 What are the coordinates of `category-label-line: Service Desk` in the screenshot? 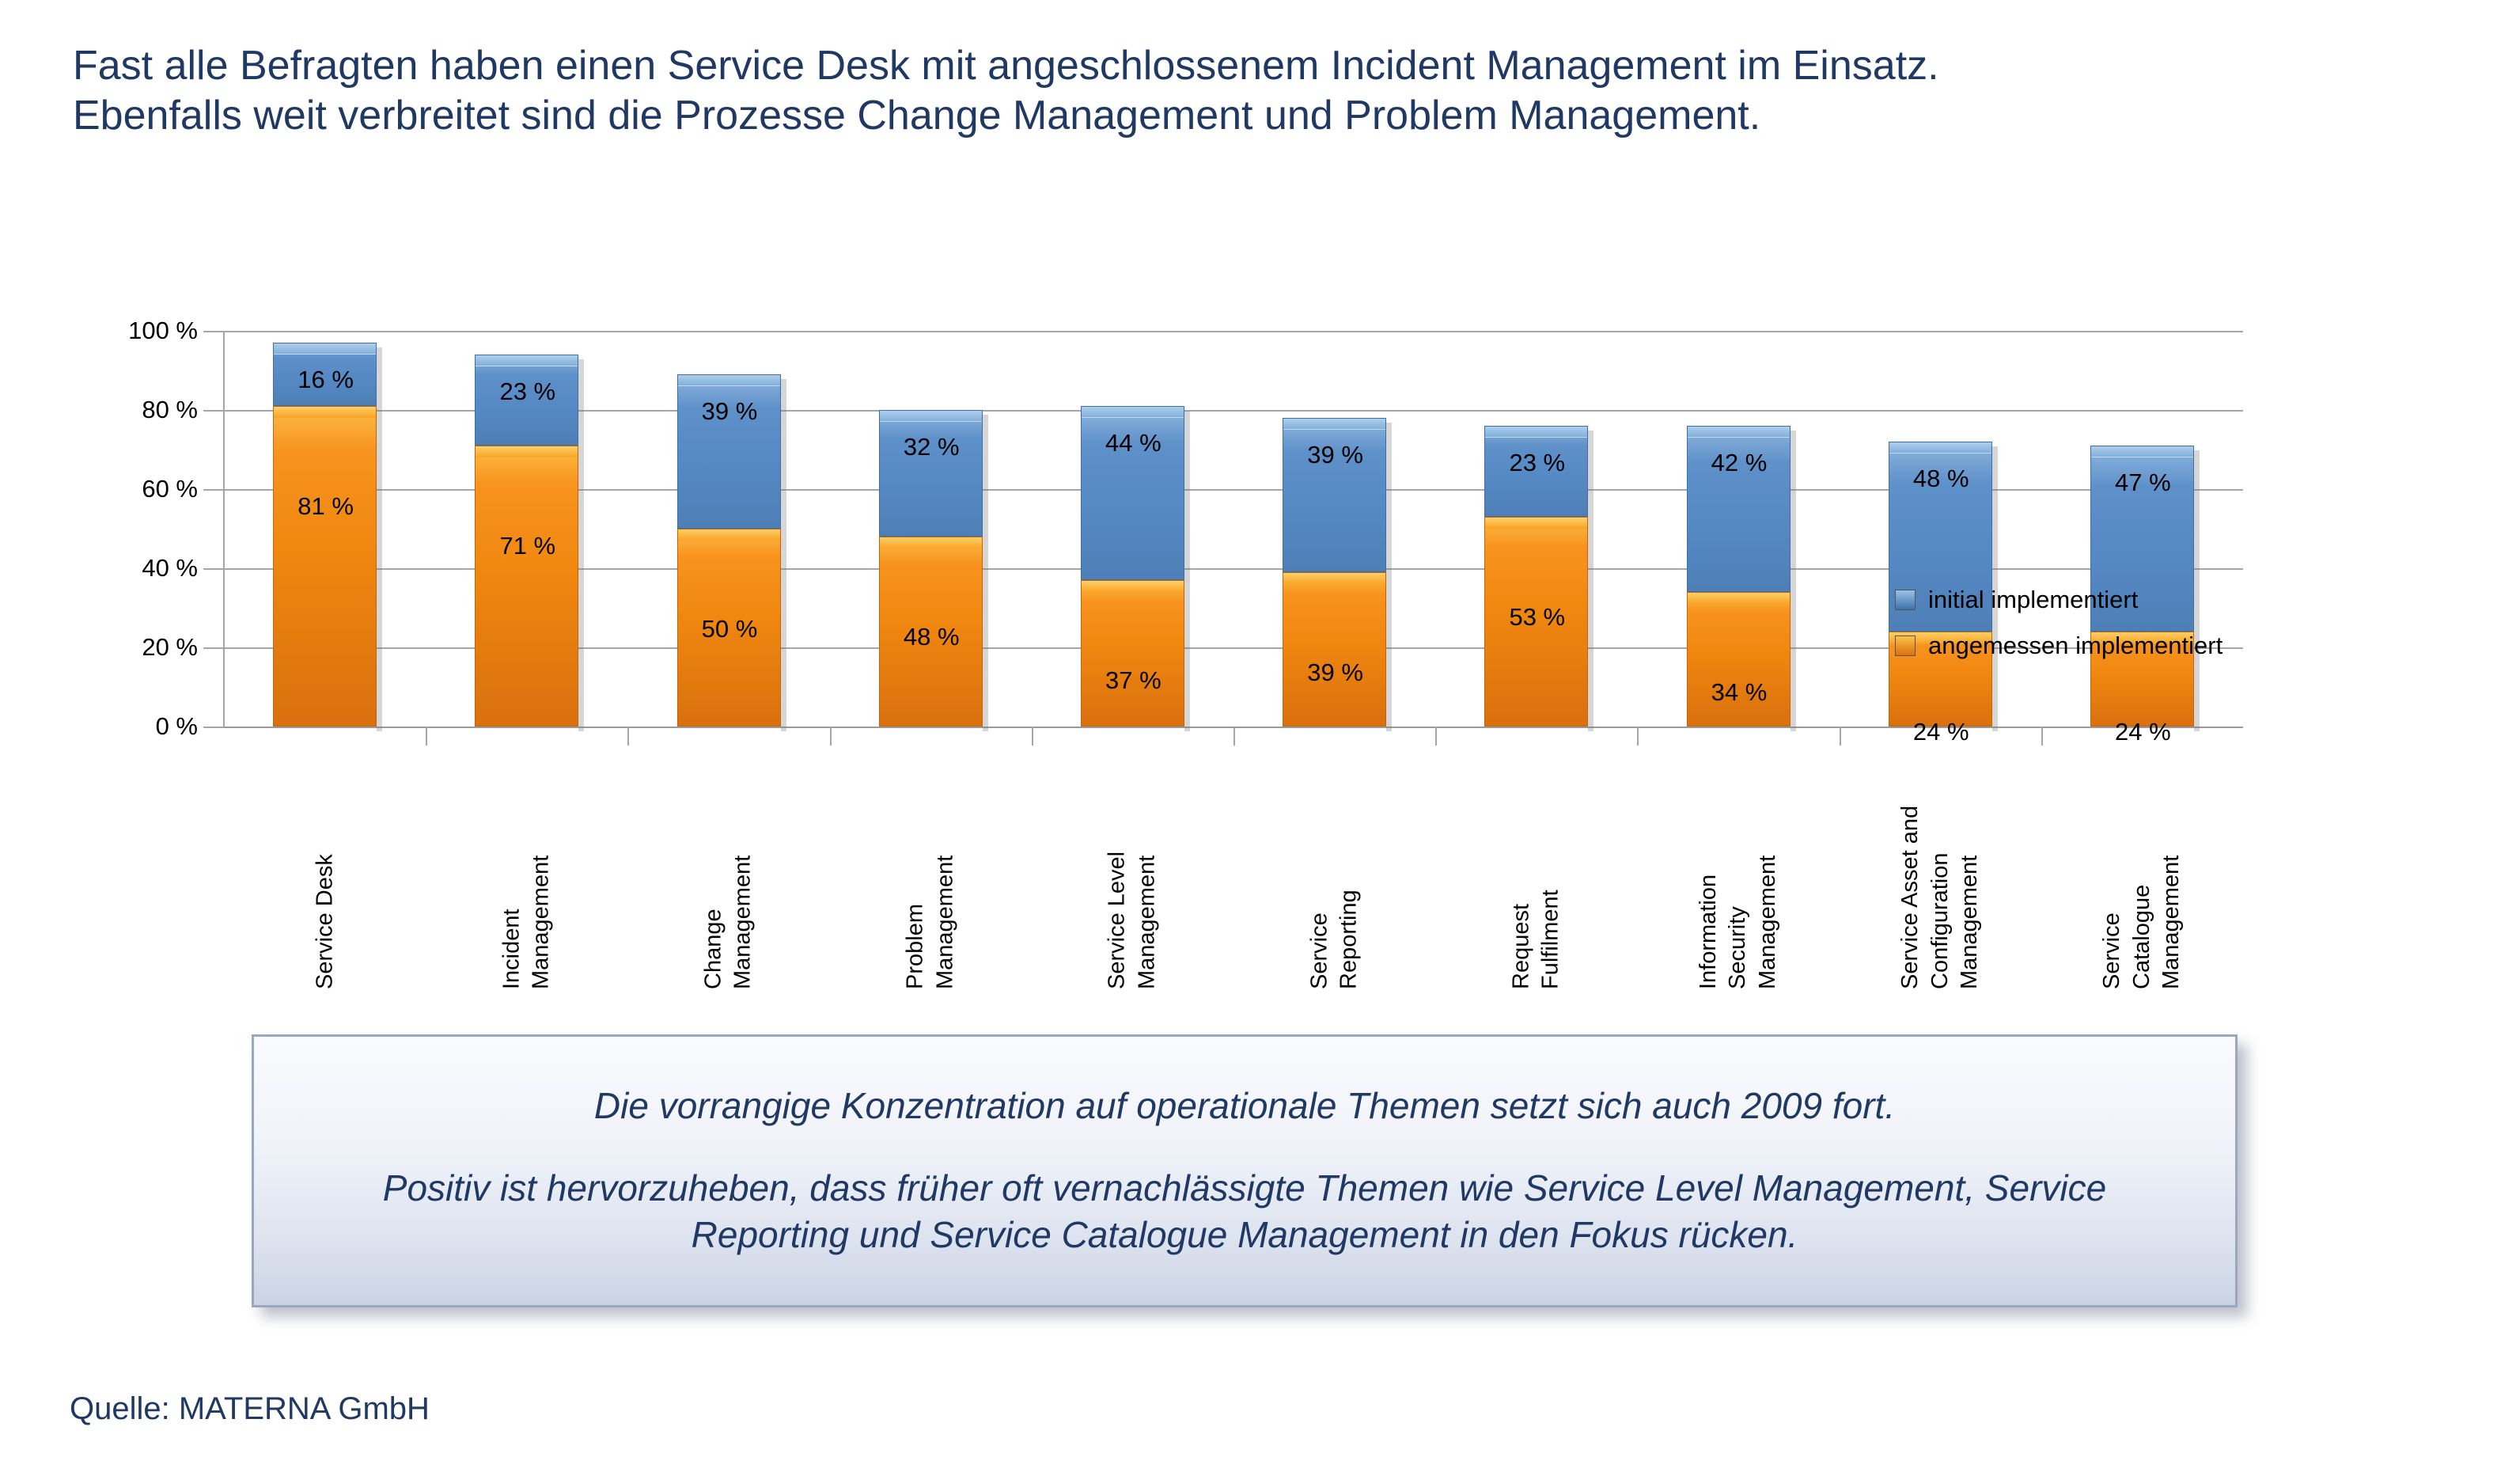 It's located at (324, 921).